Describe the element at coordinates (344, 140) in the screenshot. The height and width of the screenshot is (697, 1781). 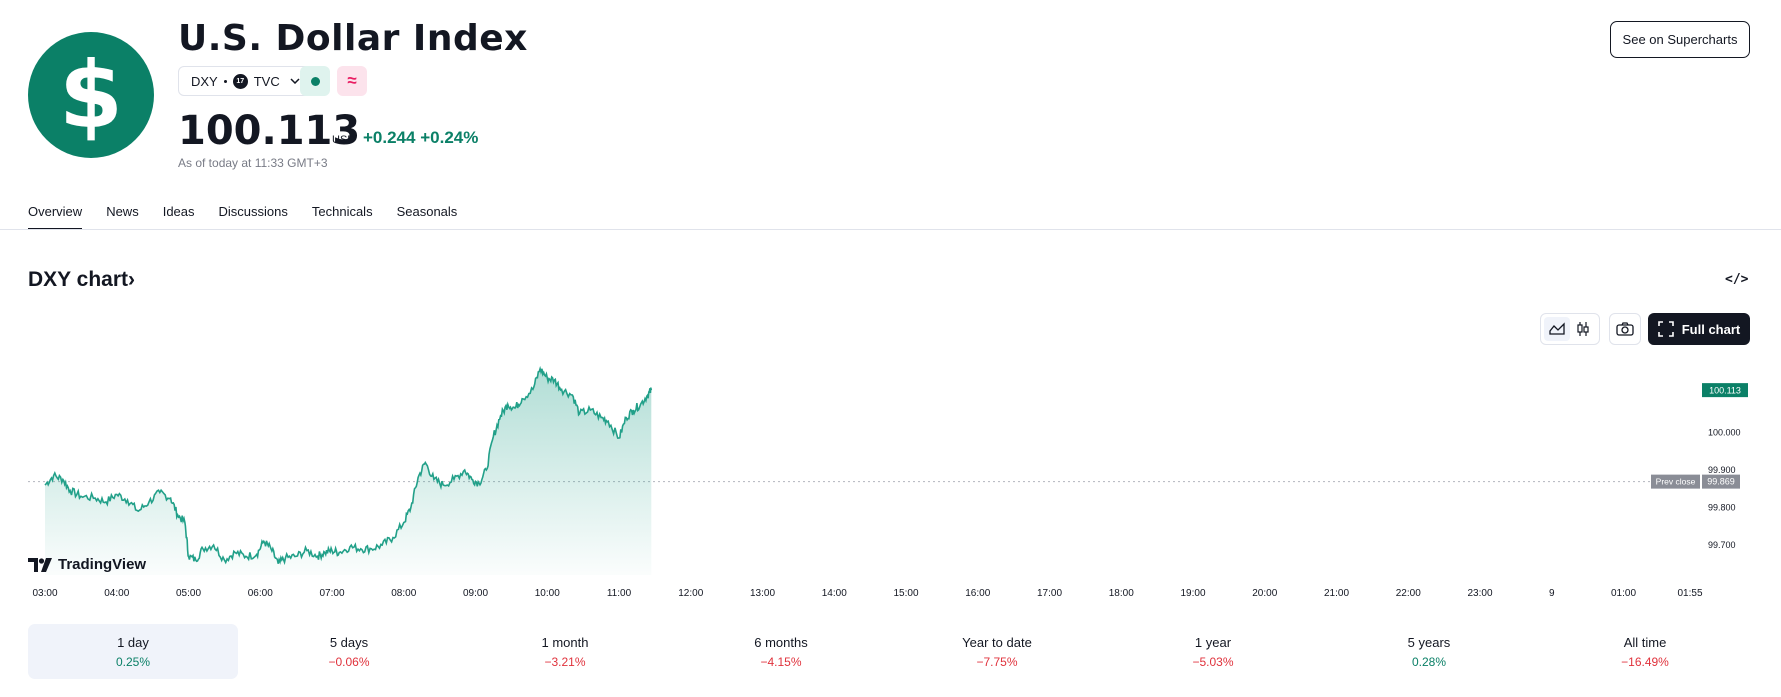
I see `currency-label: USD` at that location.